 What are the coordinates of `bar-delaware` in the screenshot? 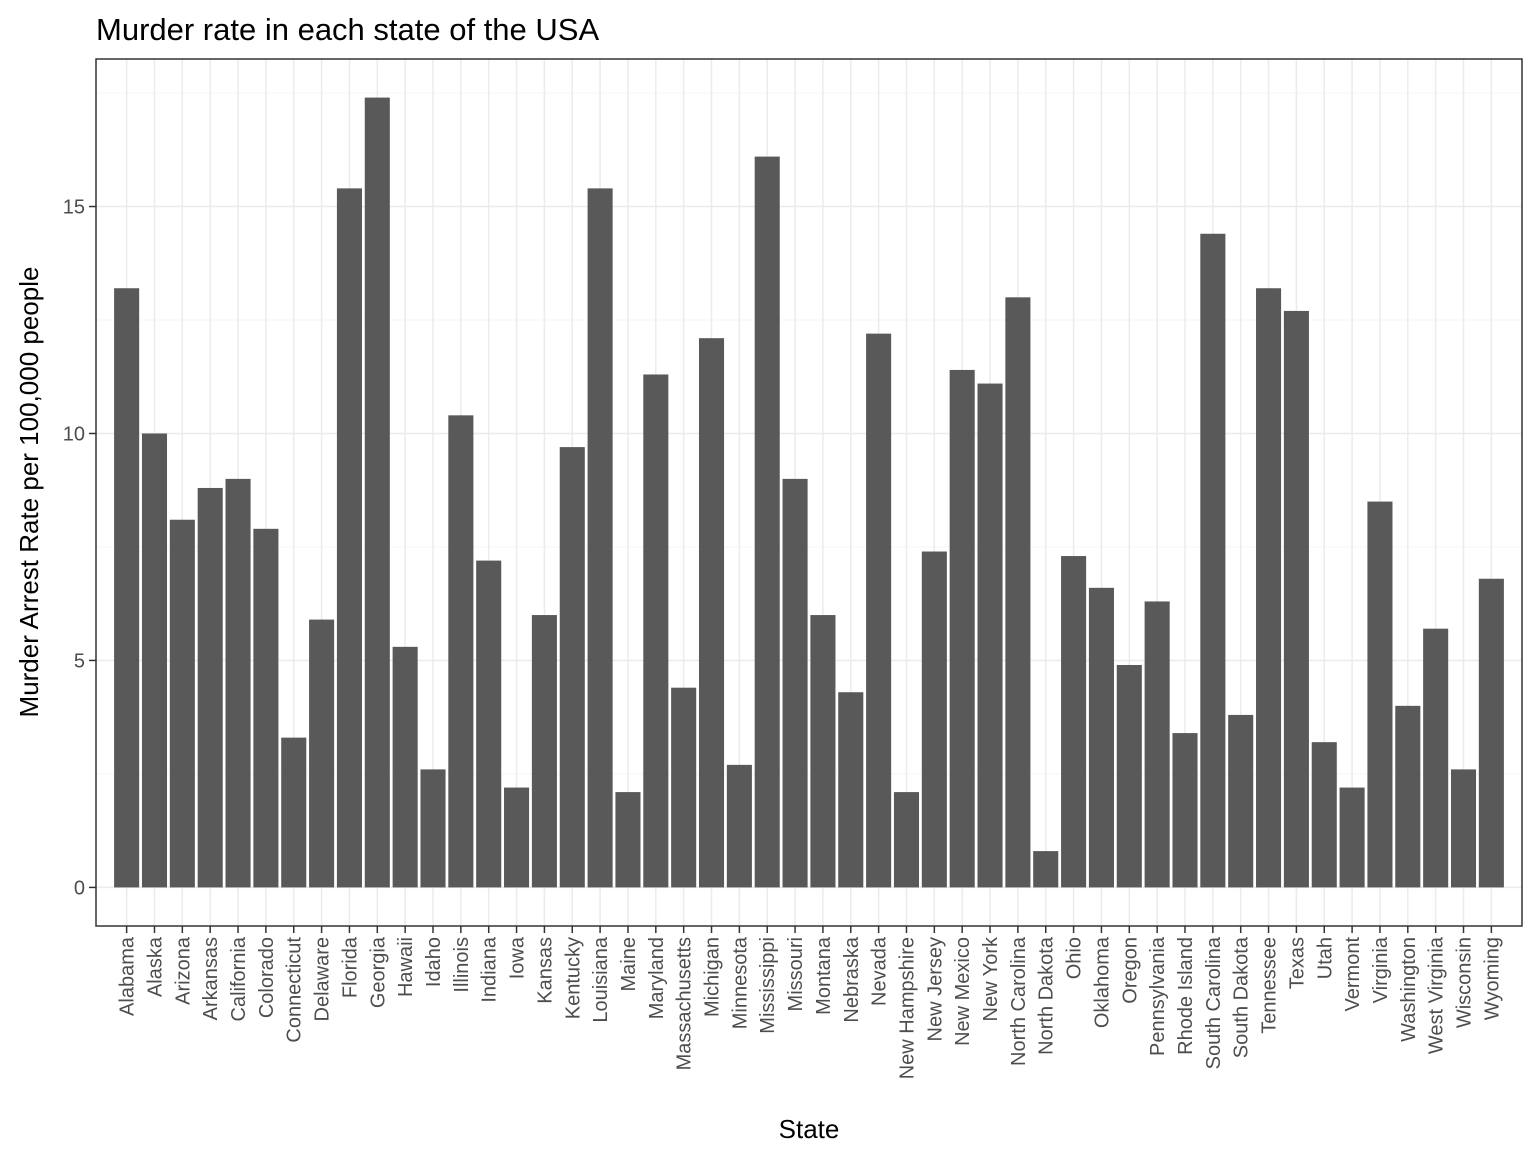 It's located at (322, 753).